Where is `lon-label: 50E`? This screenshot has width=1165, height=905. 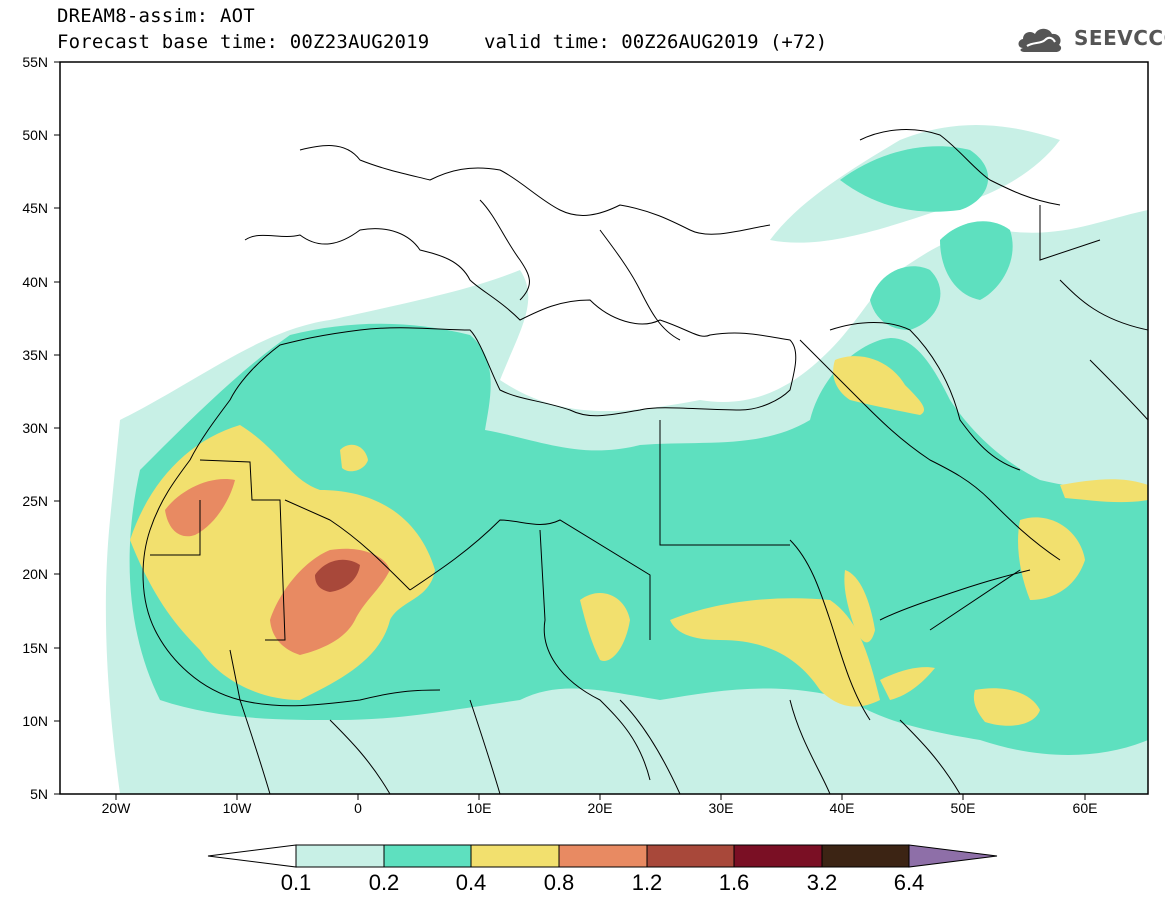 lon-label: 50E is located at coordinates (963, 808).